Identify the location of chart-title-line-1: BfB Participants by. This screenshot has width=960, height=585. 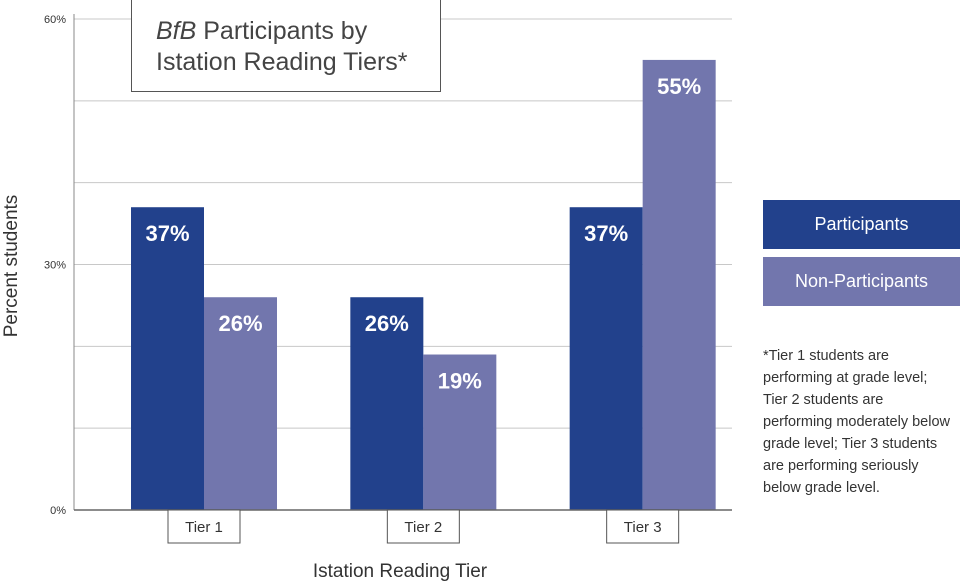
(298, 31).